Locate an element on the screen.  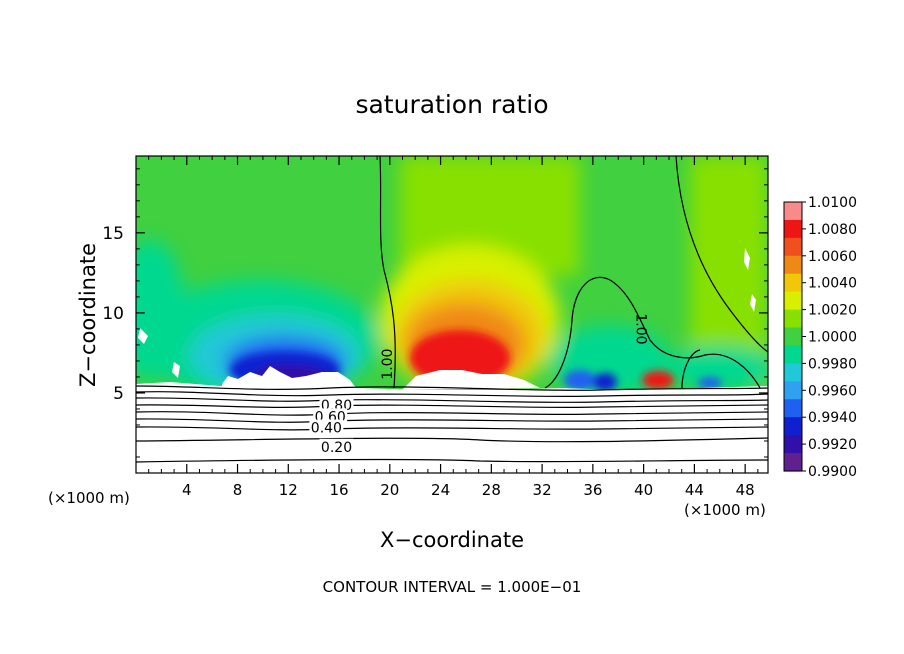
x-tick-label: 16 is located at coordinates (339, 490).